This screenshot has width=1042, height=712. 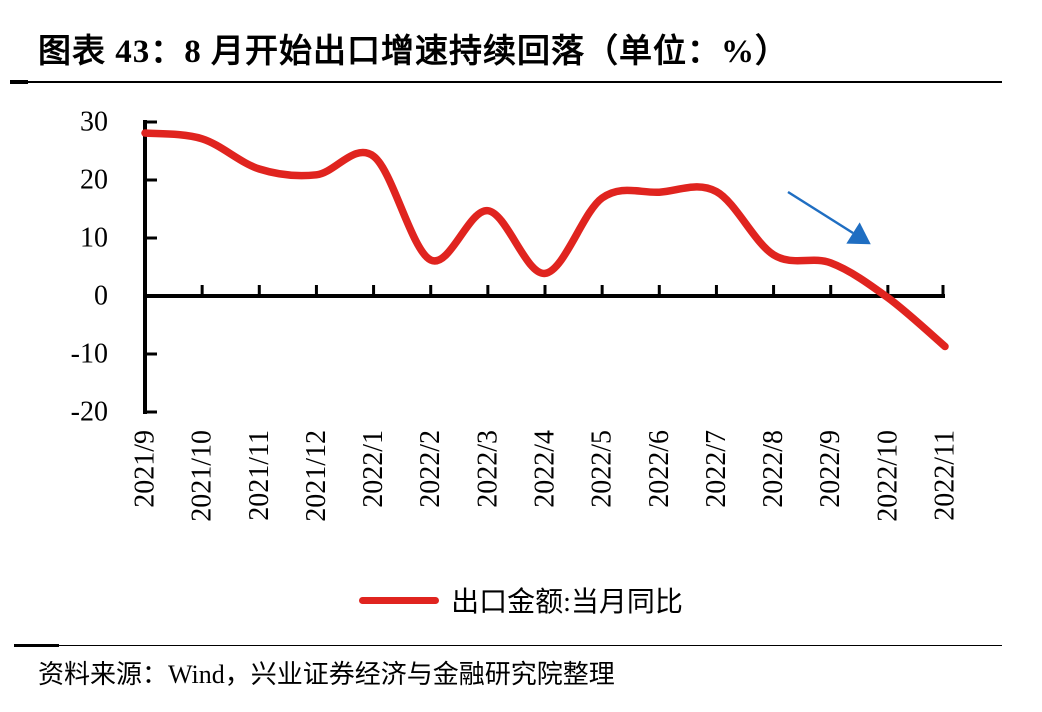 I want to click on source-note: 资料来源：Wind，兴业证券经济与金融研究院整理, so click(x=326, y=674).